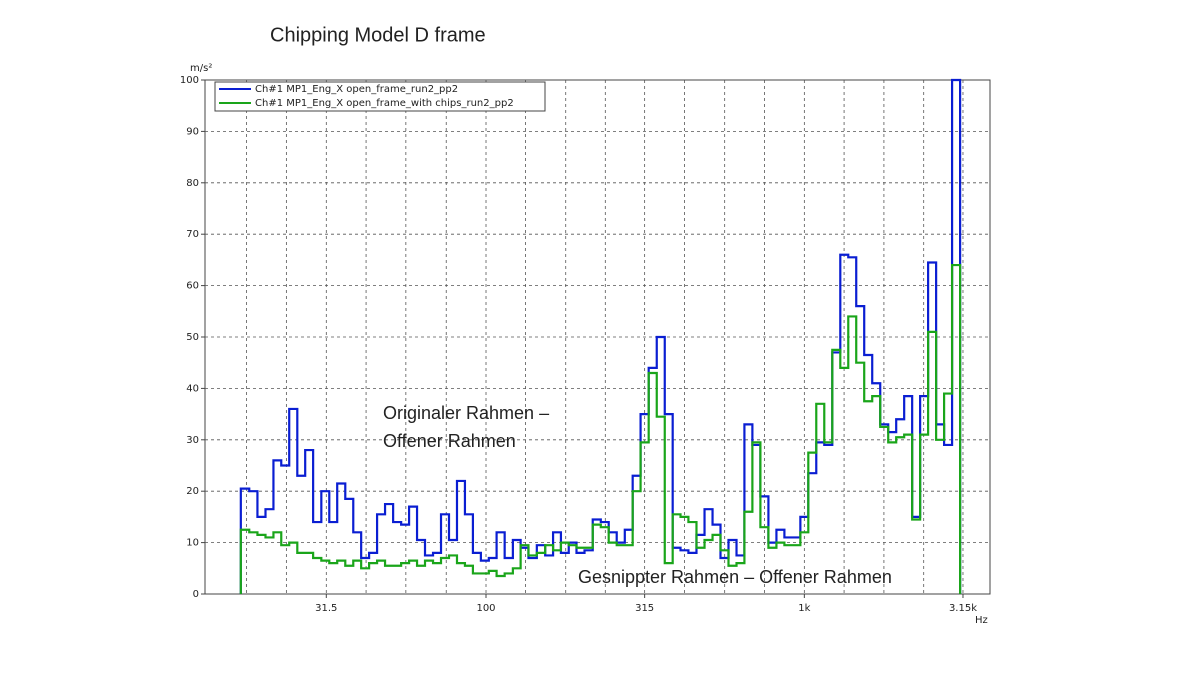  I want to click on legend-label: Ch#1 MP1_Eng_X open_frame_run2_pp2, so click(356, 89).